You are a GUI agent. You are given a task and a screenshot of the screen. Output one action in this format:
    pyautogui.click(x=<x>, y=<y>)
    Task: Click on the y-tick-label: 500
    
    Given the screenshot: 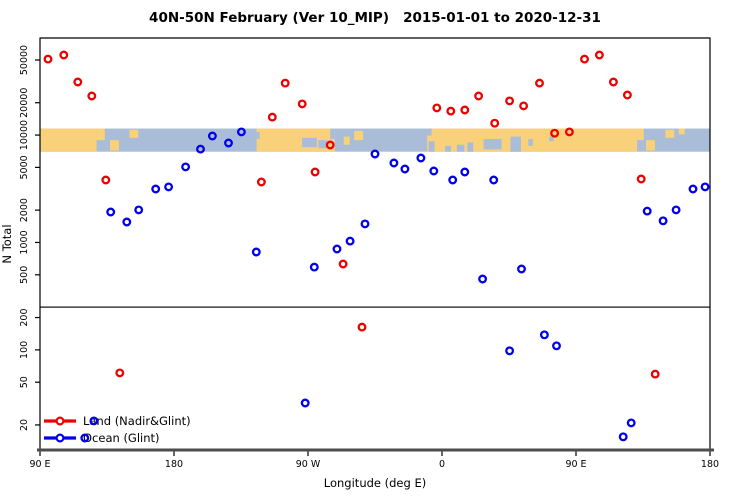 What is the action you would take?
    pyautogui.click(x=24, y=275)
    